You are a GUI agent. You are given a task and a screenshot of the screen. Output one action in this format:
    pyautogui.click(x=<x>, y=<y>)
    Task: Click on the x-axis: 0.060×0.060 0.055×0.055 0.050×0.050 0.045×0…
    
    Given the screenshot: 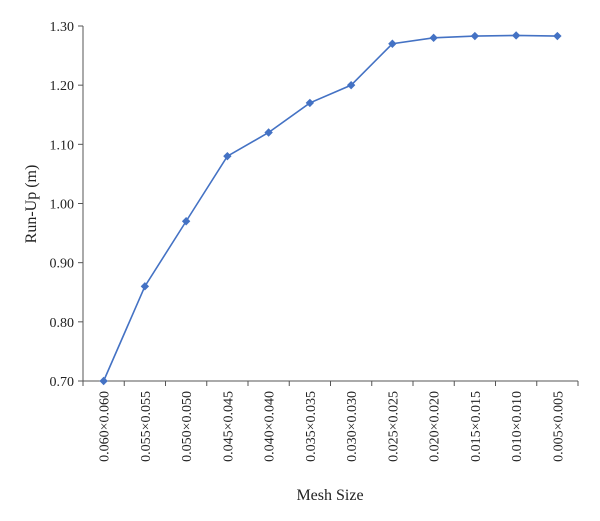 What is the action you would take?
    pyautogui.click(x=330, y=421)
    